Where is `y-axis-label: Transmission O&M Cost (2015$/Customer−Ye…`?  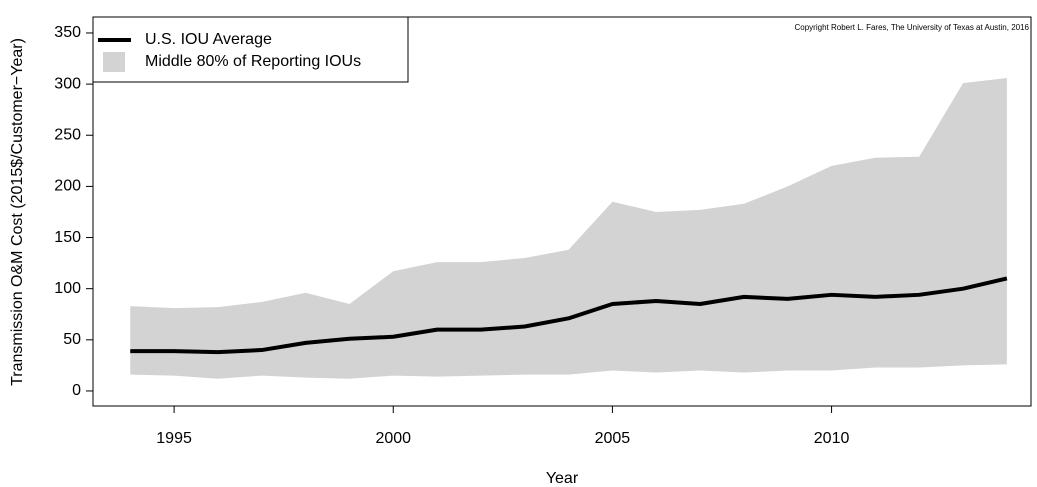
y-axis-label: Transmission O&M Cost (2015$/Customer−Ye… is located at coordinates (17, 212).